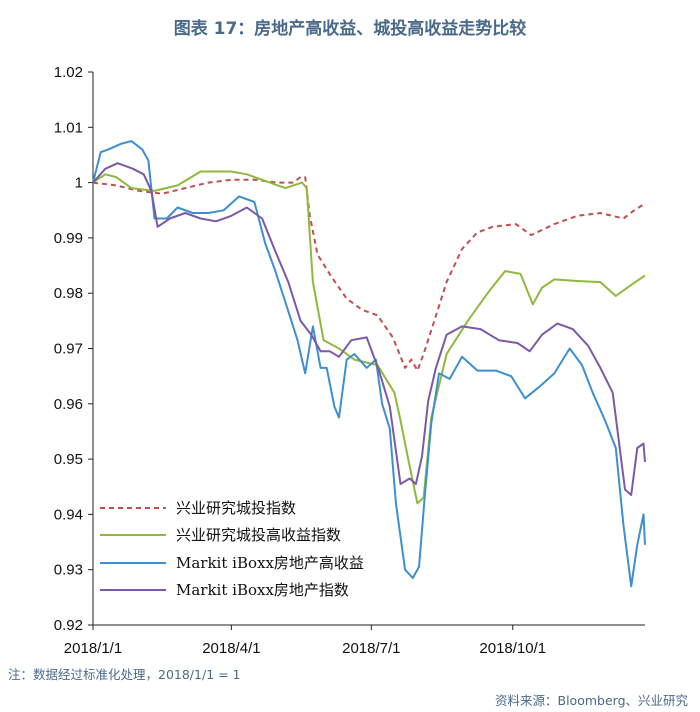  What do you see at coordinates (270, 563) in the screenshot?
I see `legend-label-iboxx-hy: Markit iBoxx房地产高收益` at bounding box center [270, 563].